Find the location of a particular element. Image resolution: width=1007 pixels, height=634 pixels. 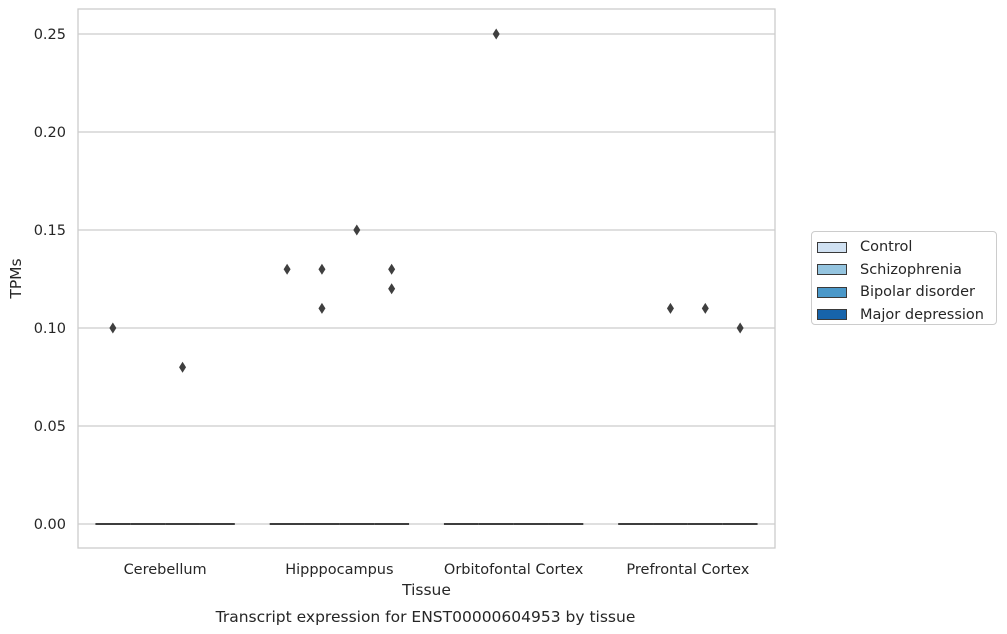

x-tick-label: Prefrontal Cortex is located at coordinates (687, 570).